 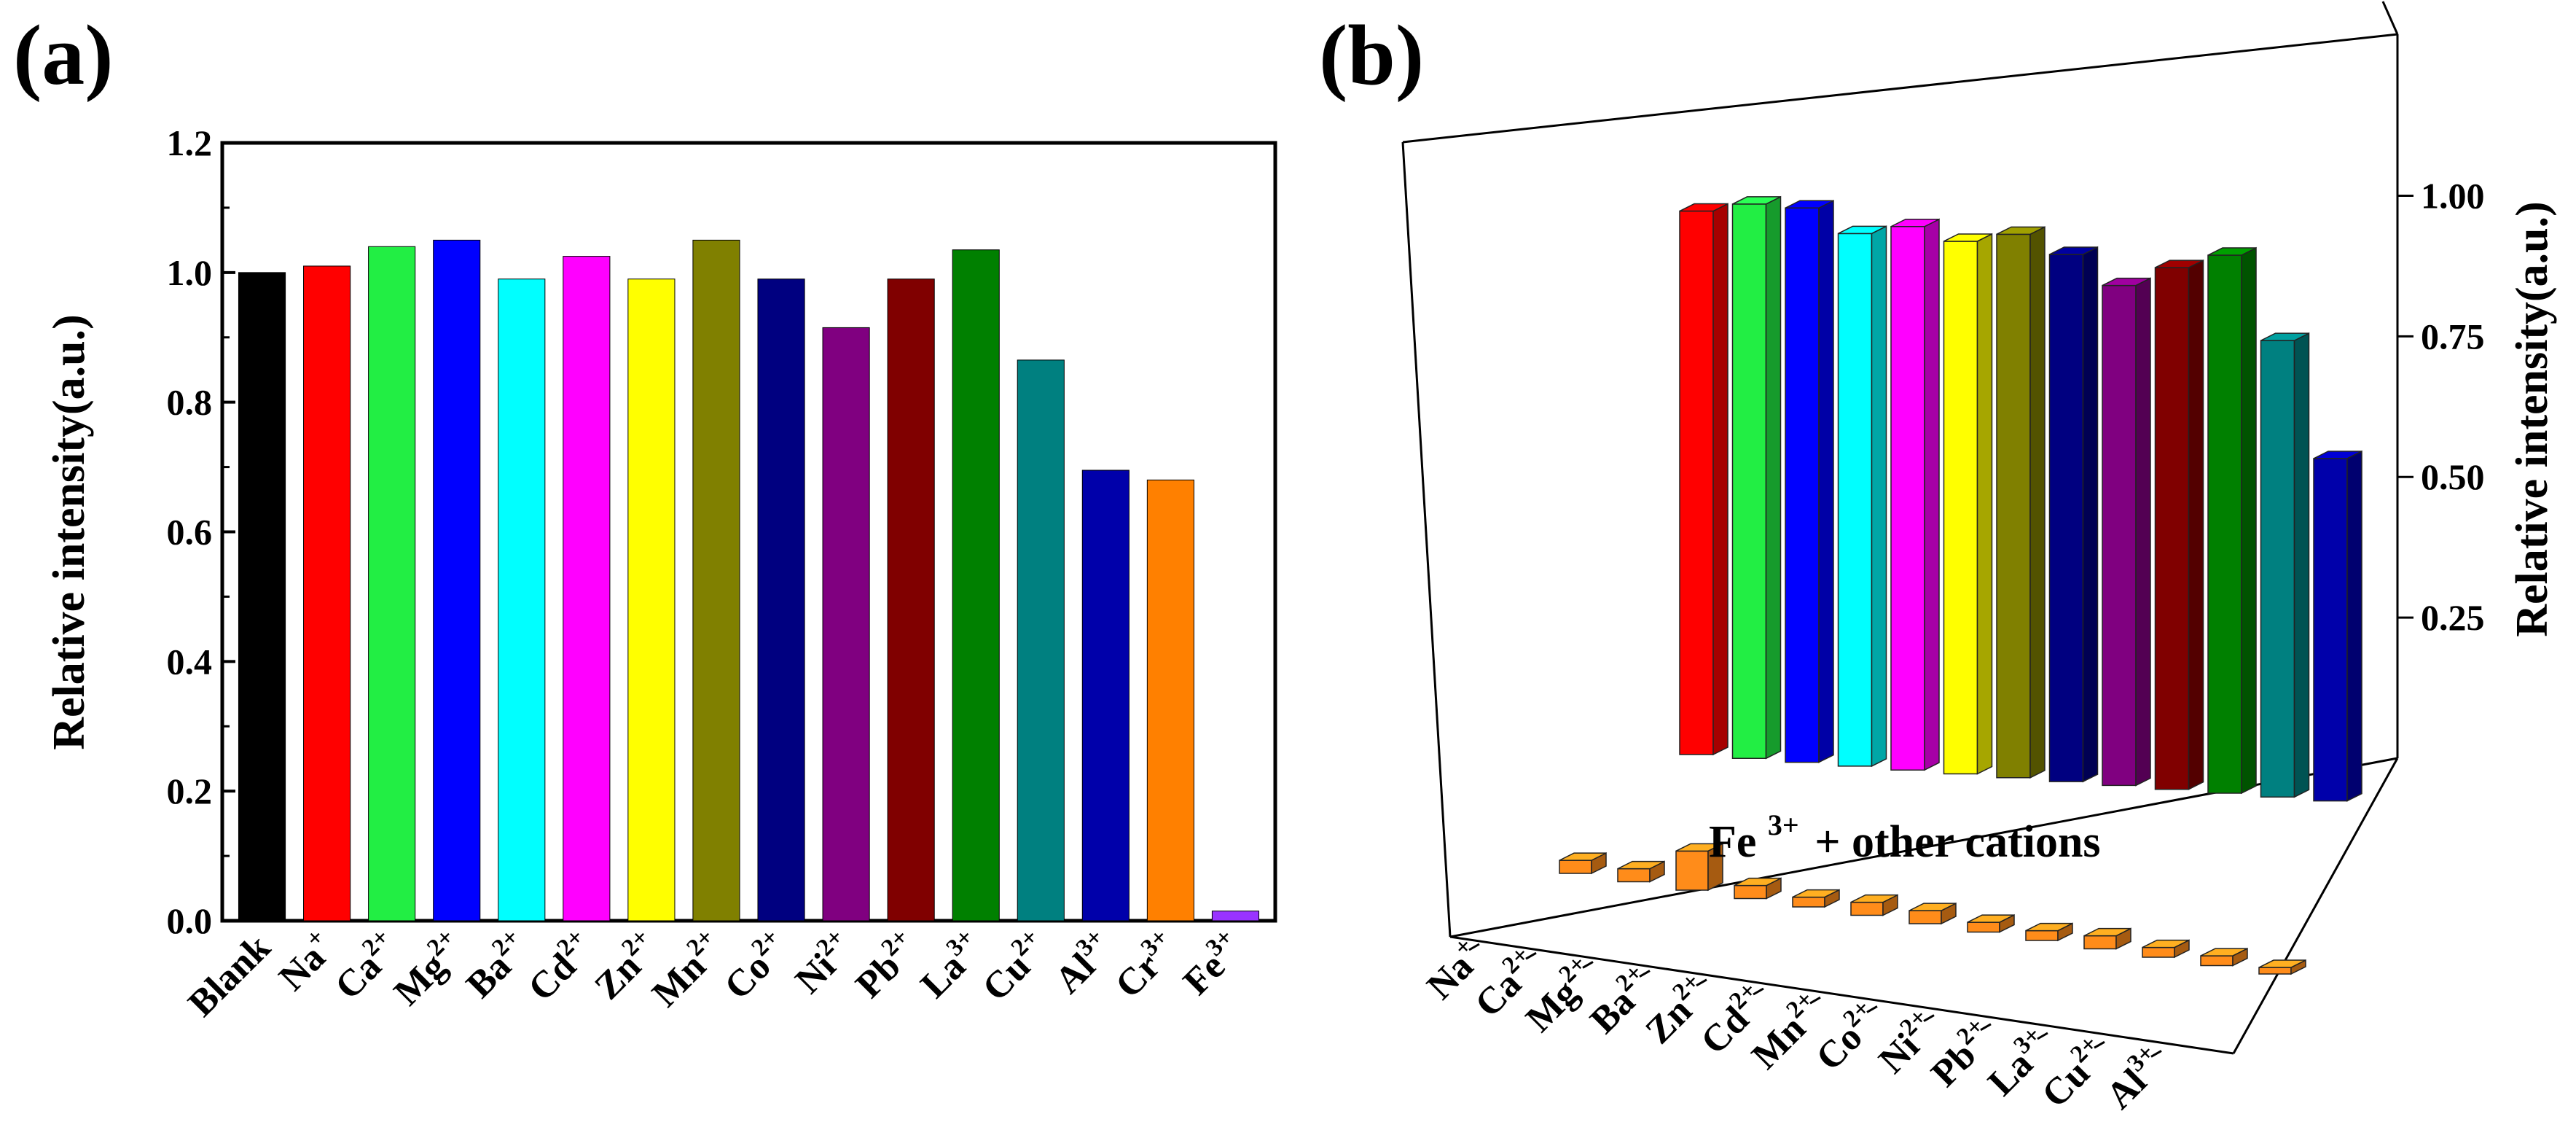 I want to click on bar-blank, so click(x=262, y=596).